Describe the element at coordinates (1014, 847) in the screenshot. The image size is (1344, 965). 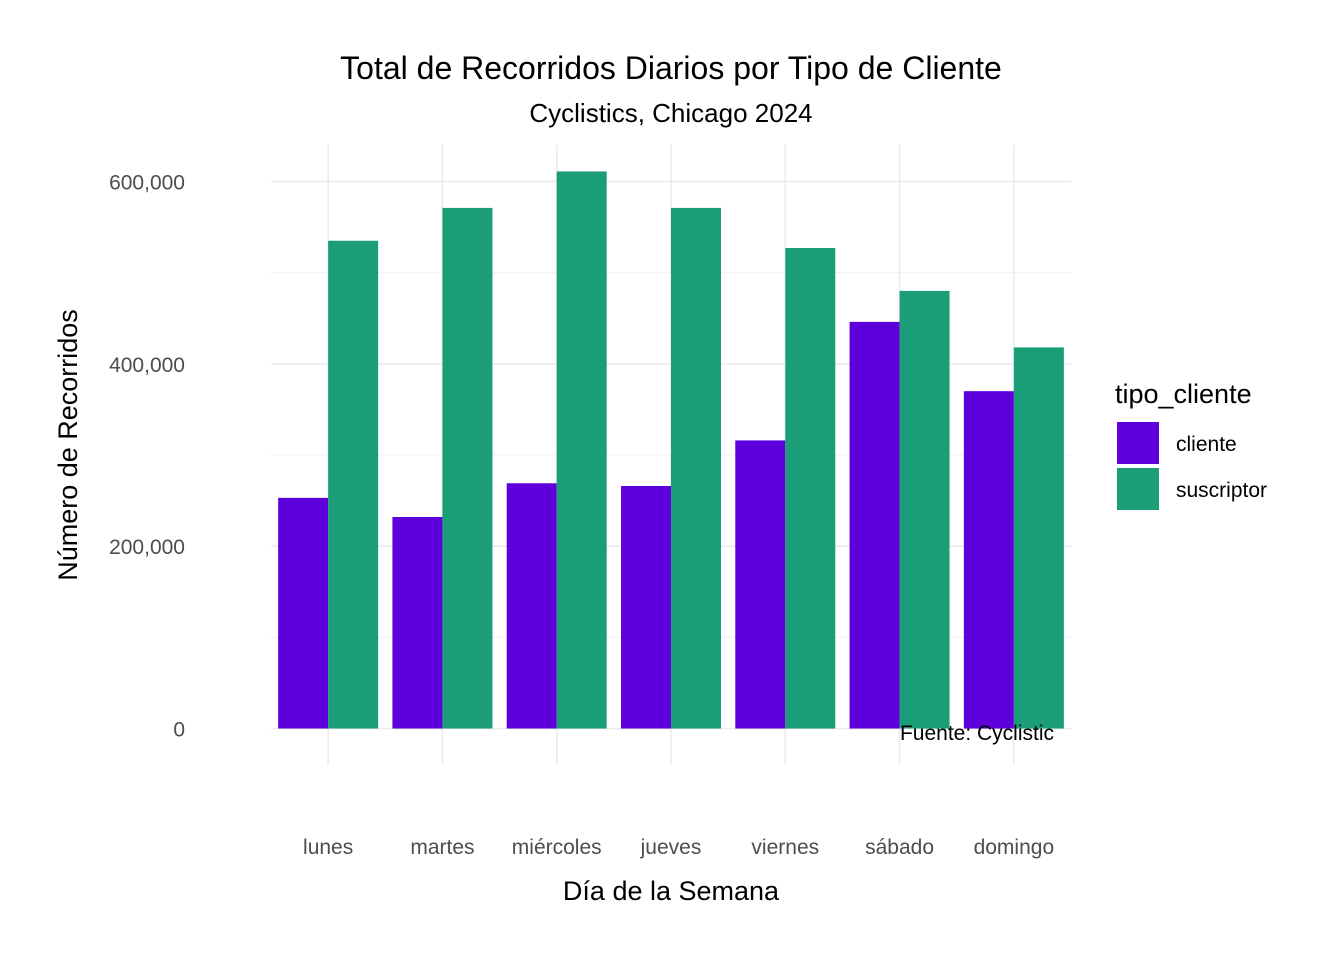
I see `x-tick-label: domingo` at that location.